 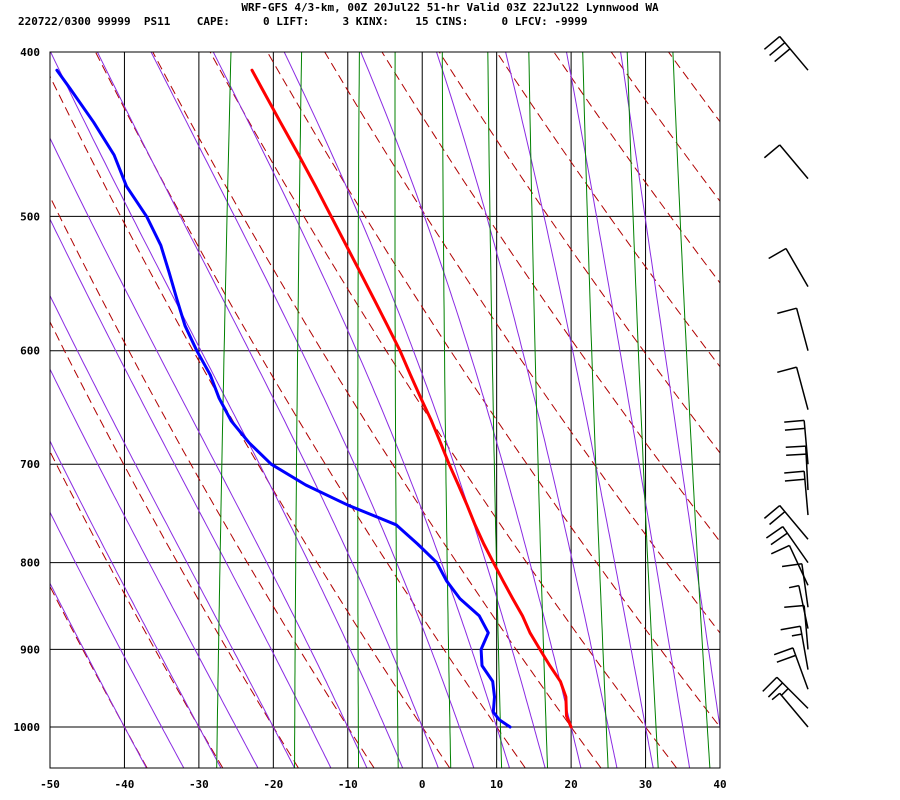 I want to click on temperature-tick-label: 20, so click(x=570, y=784).